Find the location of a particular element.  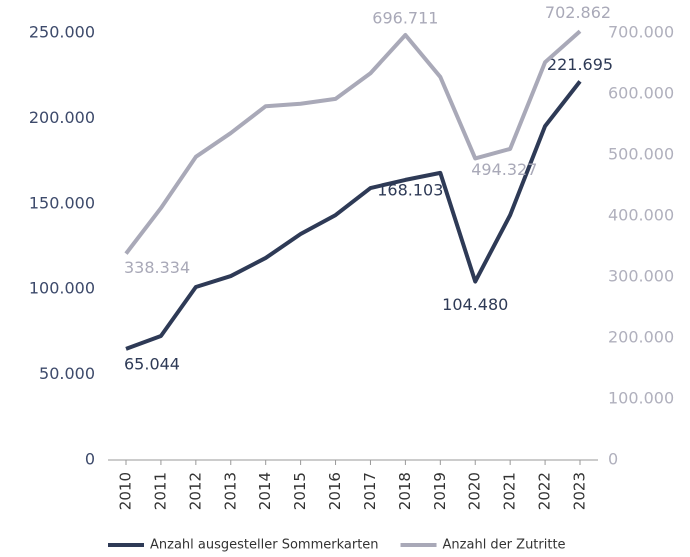

y-tick-label: 200.000 is located at coordinates (62, 117).